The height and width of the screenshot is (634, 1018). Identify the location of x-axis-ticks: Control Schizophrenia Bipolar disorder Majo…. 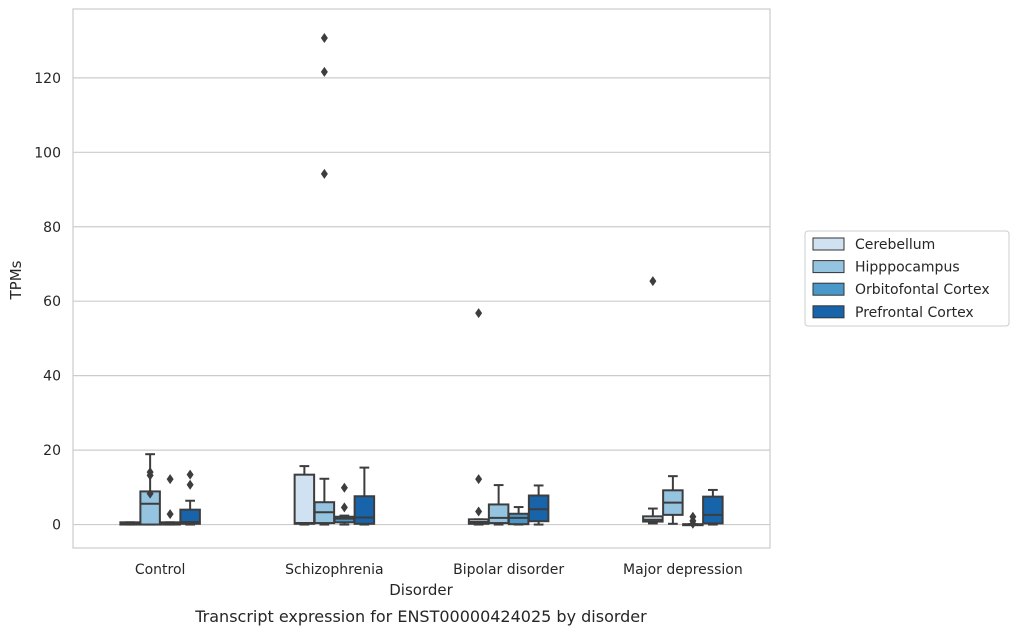
(439, 570).